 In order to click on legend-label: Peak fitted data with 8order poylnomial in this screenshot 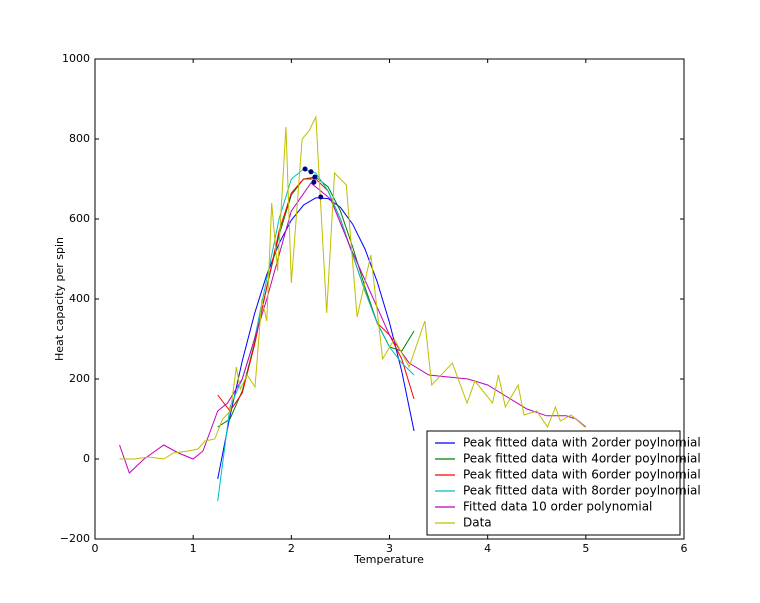, I will do `click(582, 491)`.